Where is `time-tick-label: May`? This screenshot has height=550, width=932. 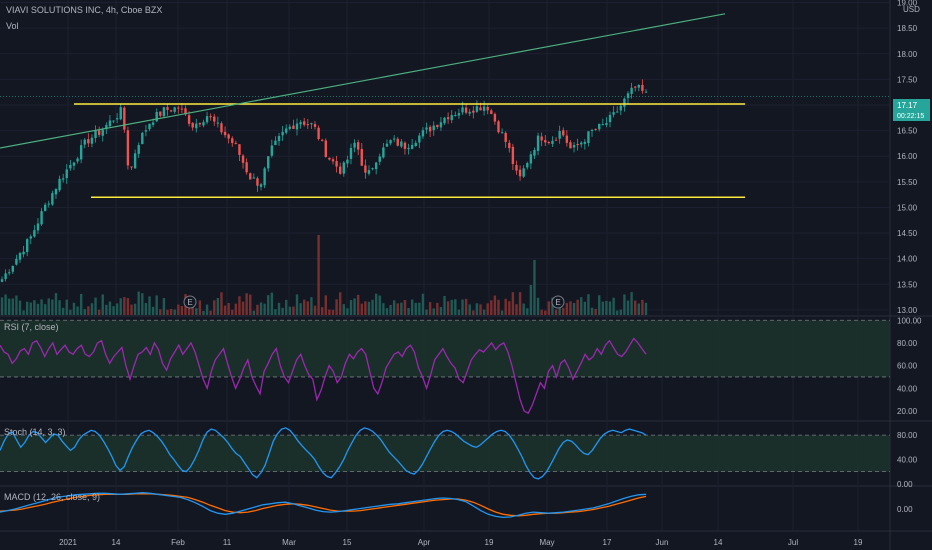 time-tick-label: May is located at coordinates (546, 542).